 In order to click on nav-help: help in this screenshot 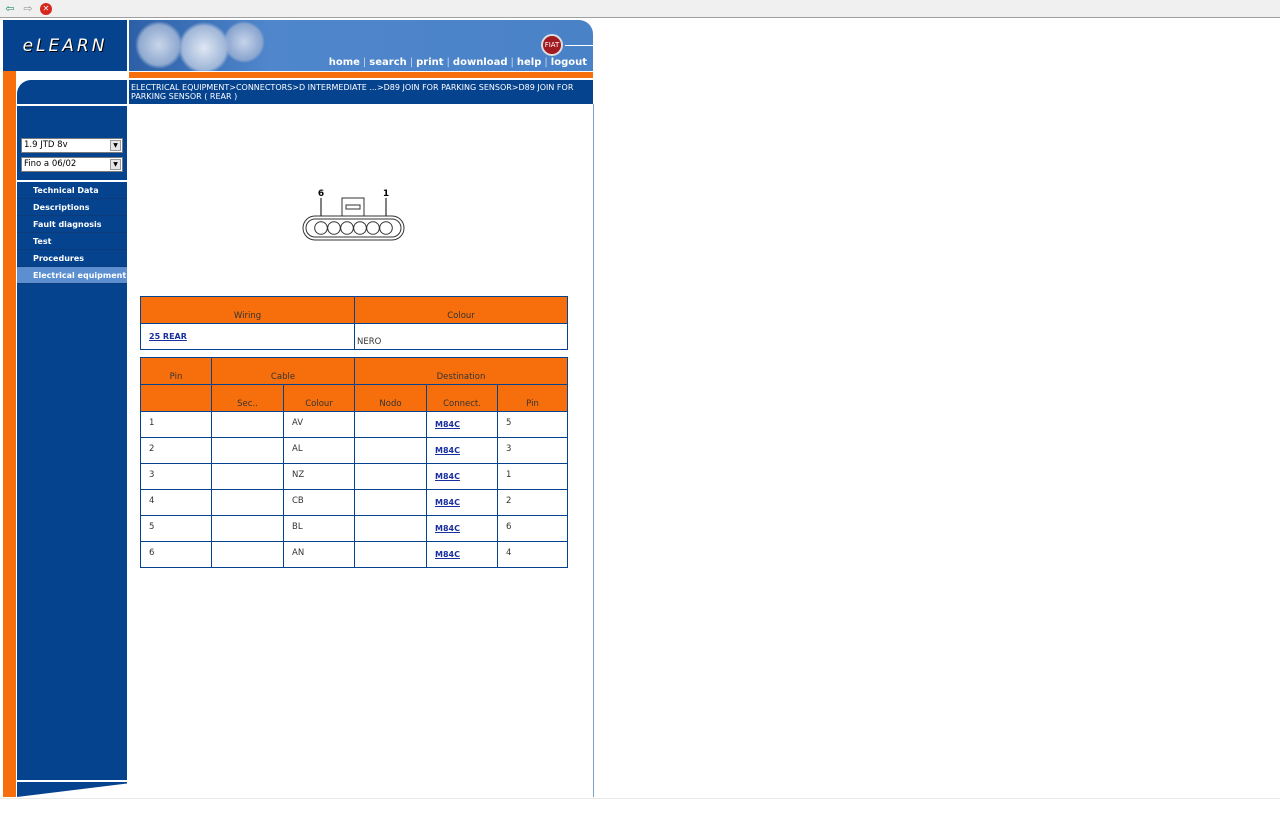, I will do `click(529, 62)`.